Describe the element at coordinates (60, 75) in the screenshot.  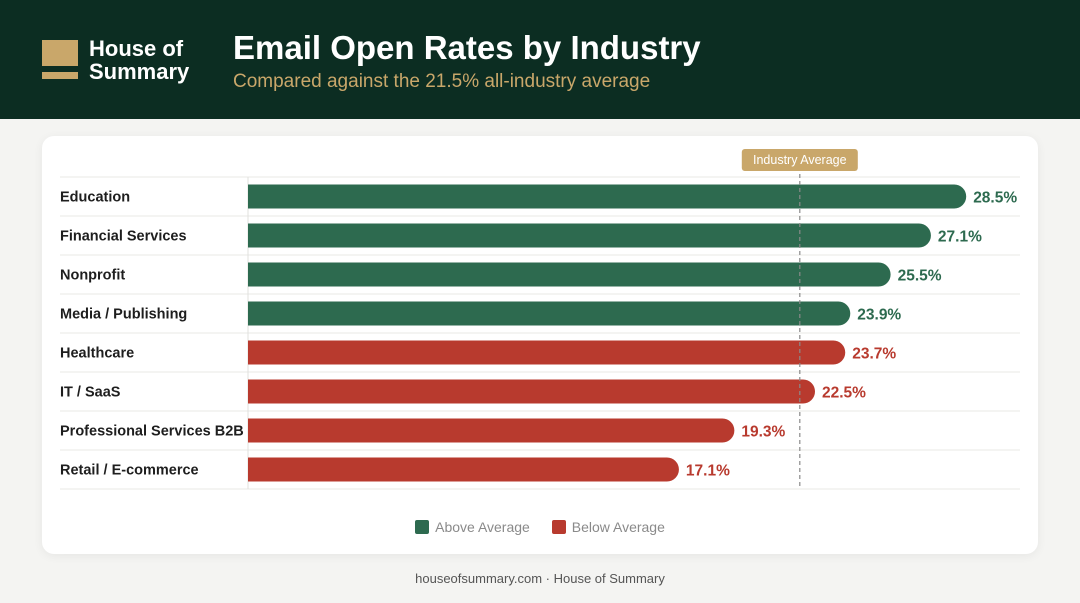
I see `logo-mark-bar-icon` at that location.